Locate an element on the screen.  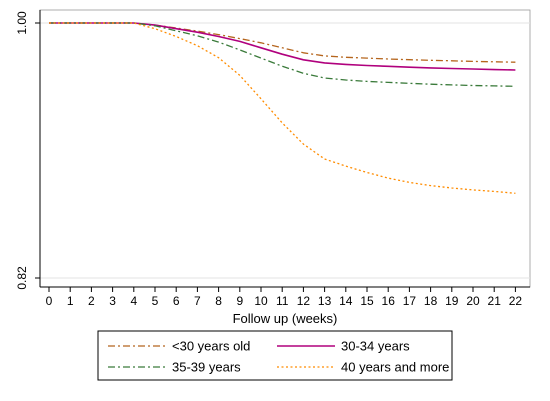
x-tick-label: 0 is located at coordinates (49, 301).